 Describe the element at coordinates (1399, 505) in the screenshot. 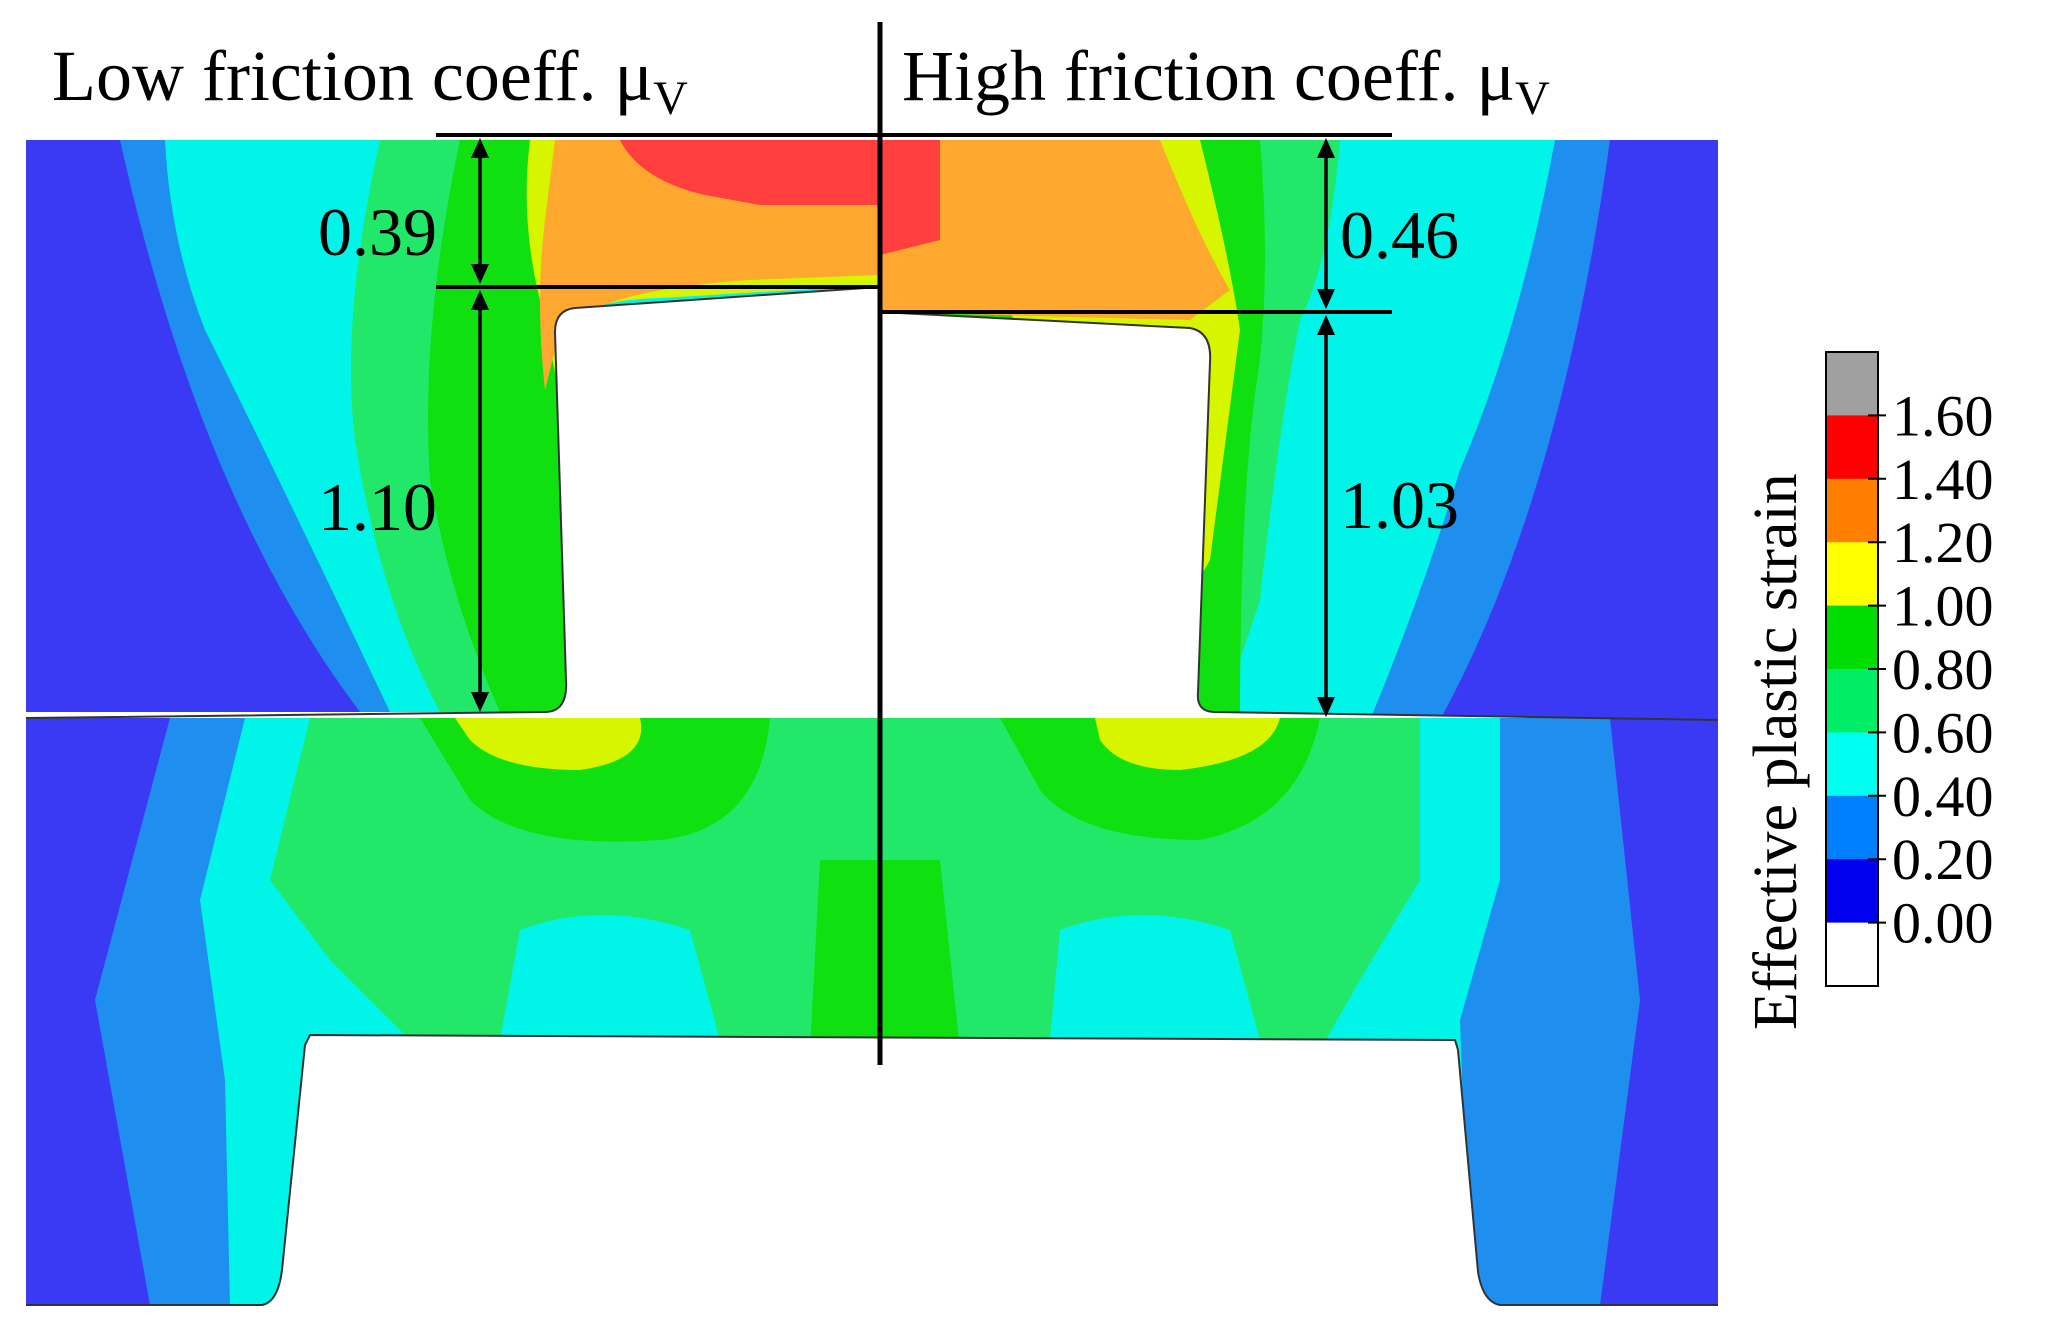

I see `dim-right-bottom: 1.03` at that location.